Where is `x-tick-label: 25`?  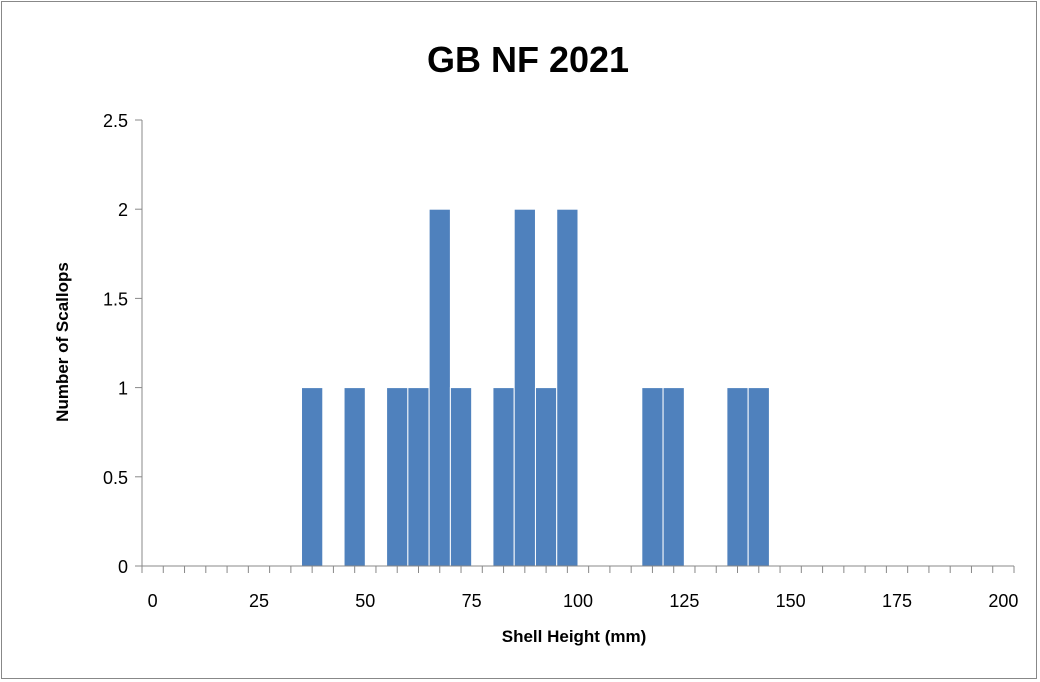 x-tick-label: 25 is located at coordinates (259, 601).